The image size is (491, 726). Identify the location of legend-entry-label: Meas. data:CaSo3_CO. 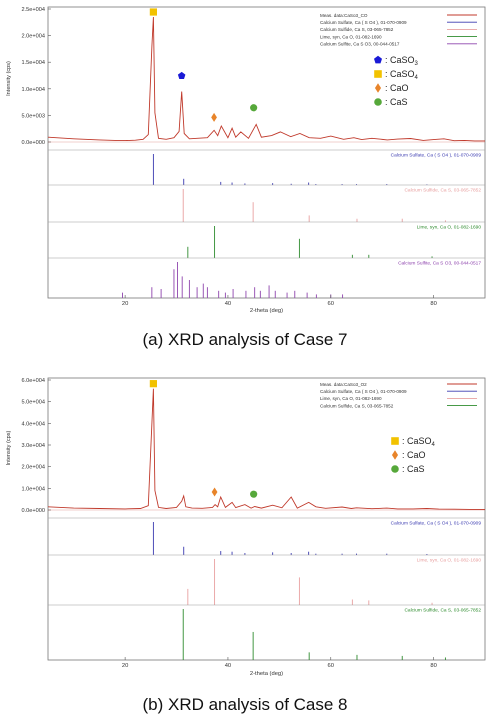
(344, 15).